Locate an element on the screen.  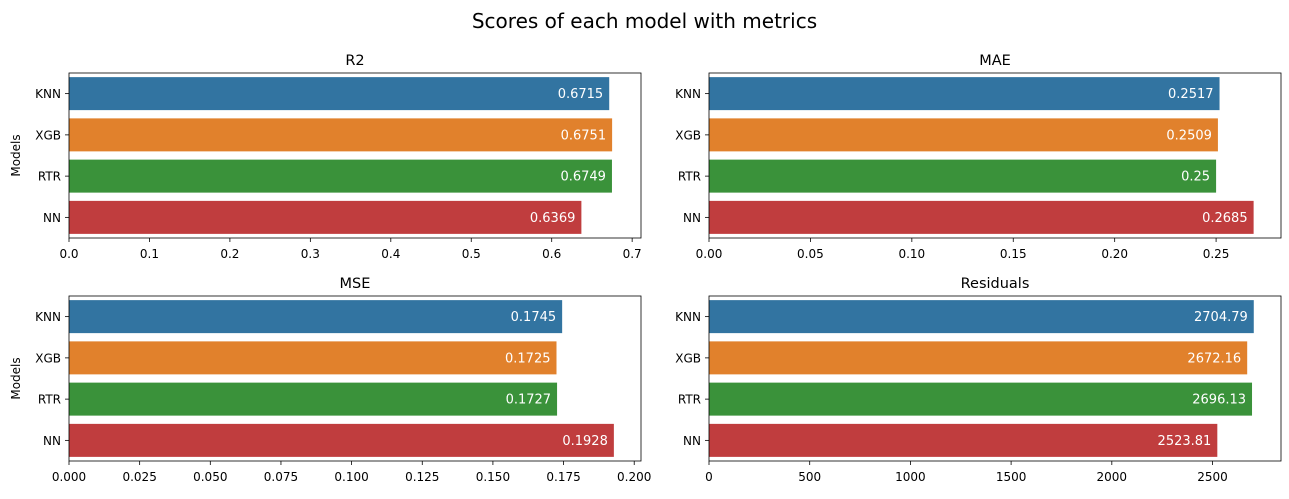
value-label-xgb: 0.2509 is located at coordinates (1189, 135).